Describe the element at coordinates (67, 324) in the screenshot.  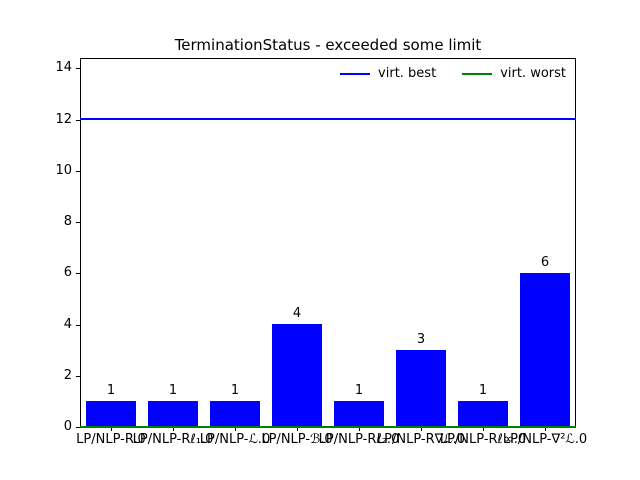
I see `y-tick-label: 4` at that location.